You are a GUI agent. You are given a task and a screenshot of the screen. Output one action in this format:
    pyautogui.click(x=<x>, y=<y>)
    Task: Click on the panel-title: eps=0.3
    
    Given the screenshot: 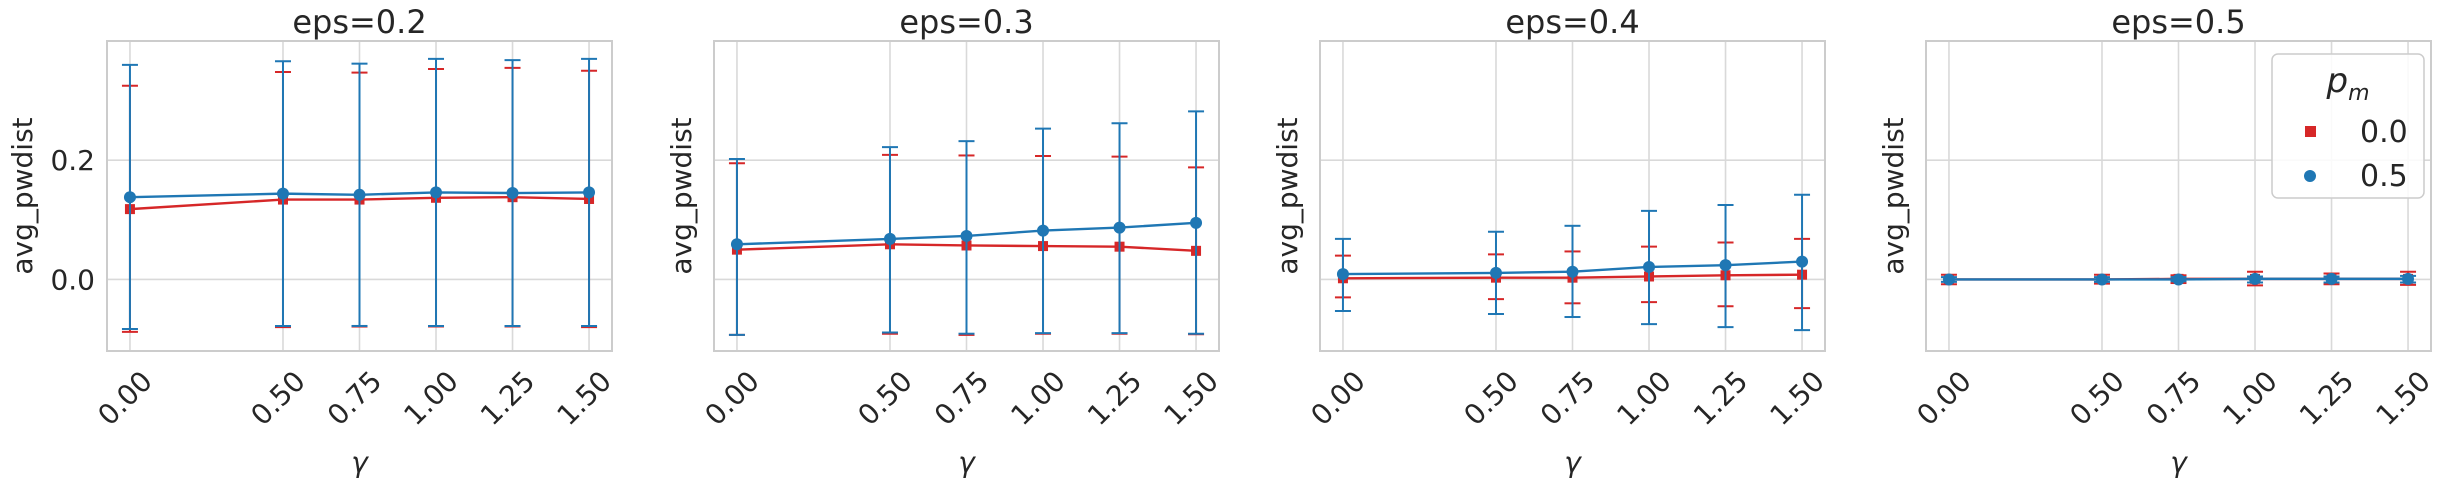 What is the action you would take?
    pyautogui.click(x=966, y=22)
    